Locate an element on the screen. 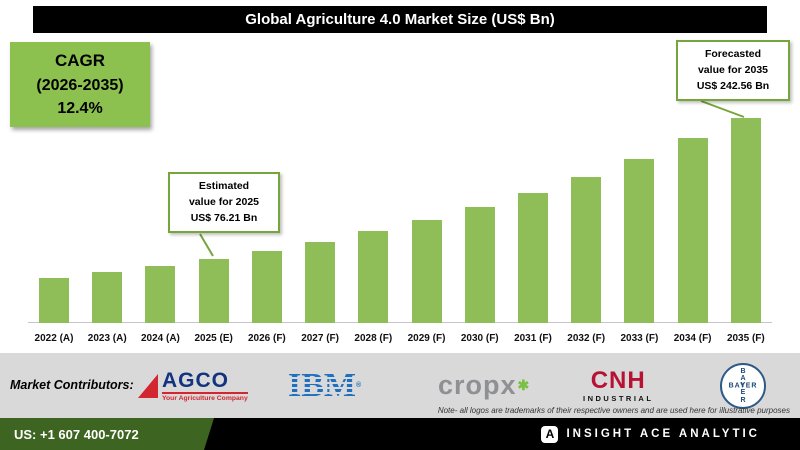 Image resolution: width=800 pixels, height=450 pixels. cagr-label: CAGR is located at coordinates (80, 60).